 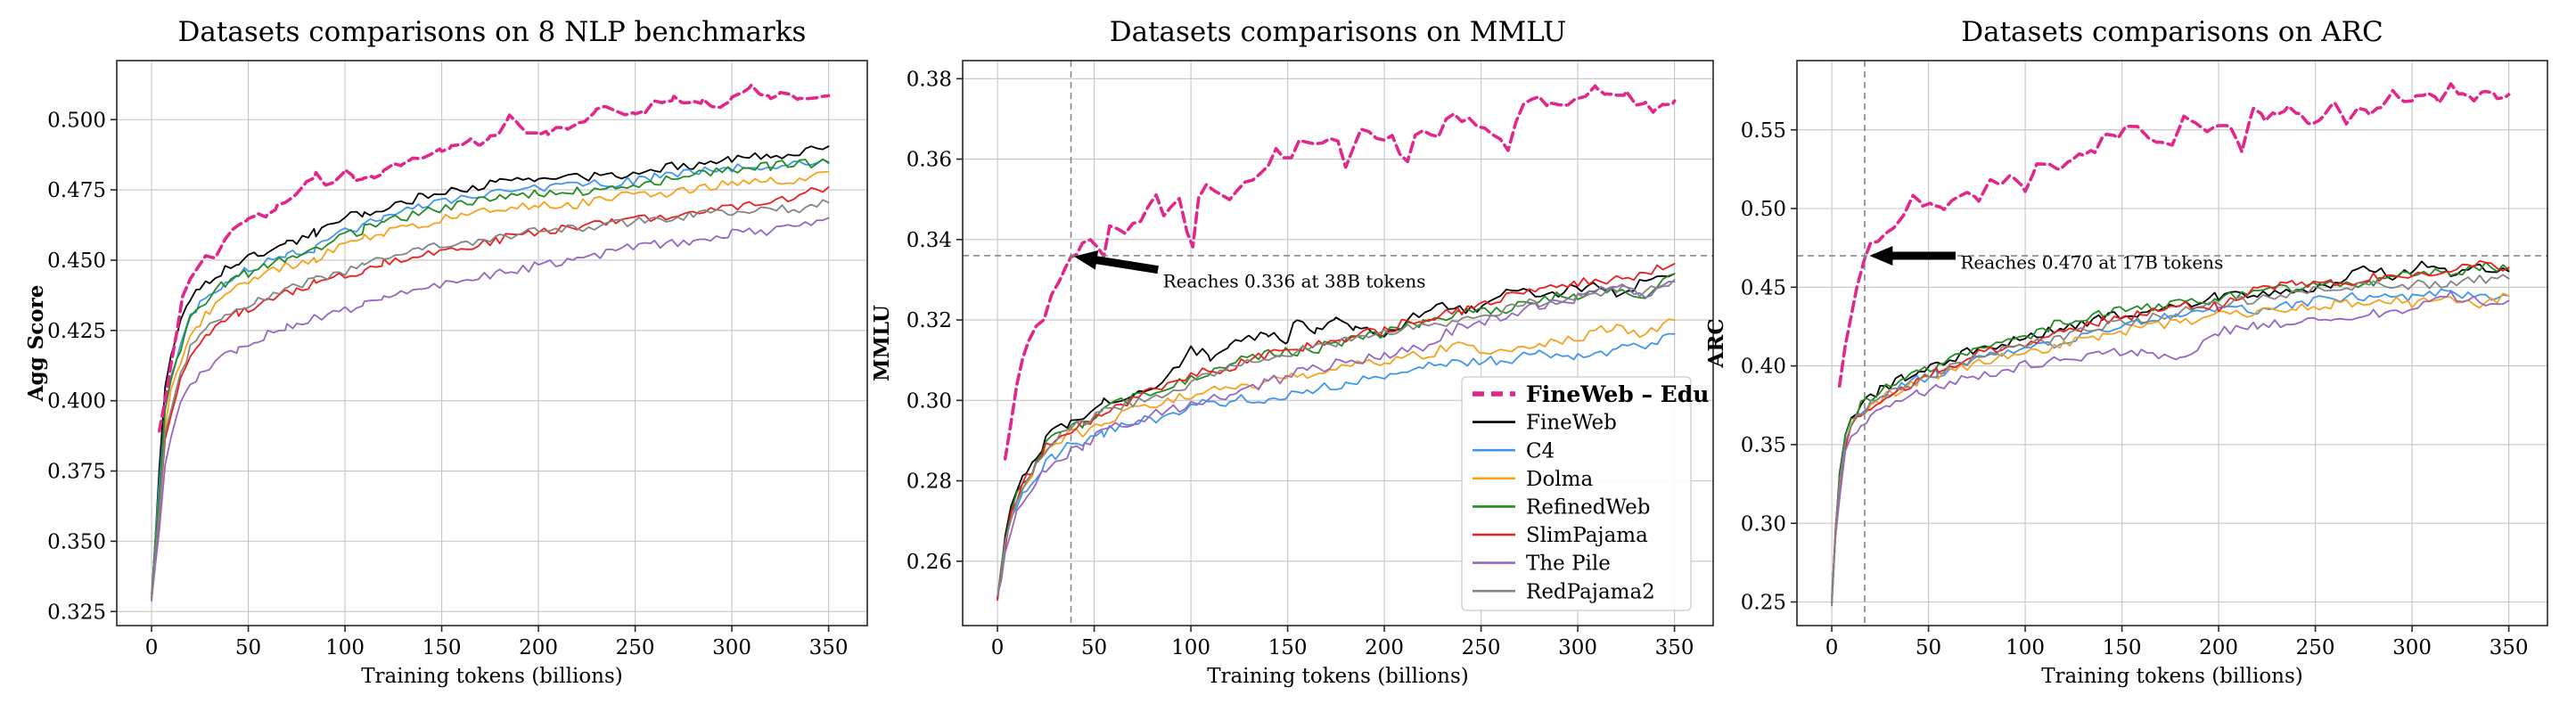 I want to click on series-line-refinedweb, so click(x=2171, y=432).